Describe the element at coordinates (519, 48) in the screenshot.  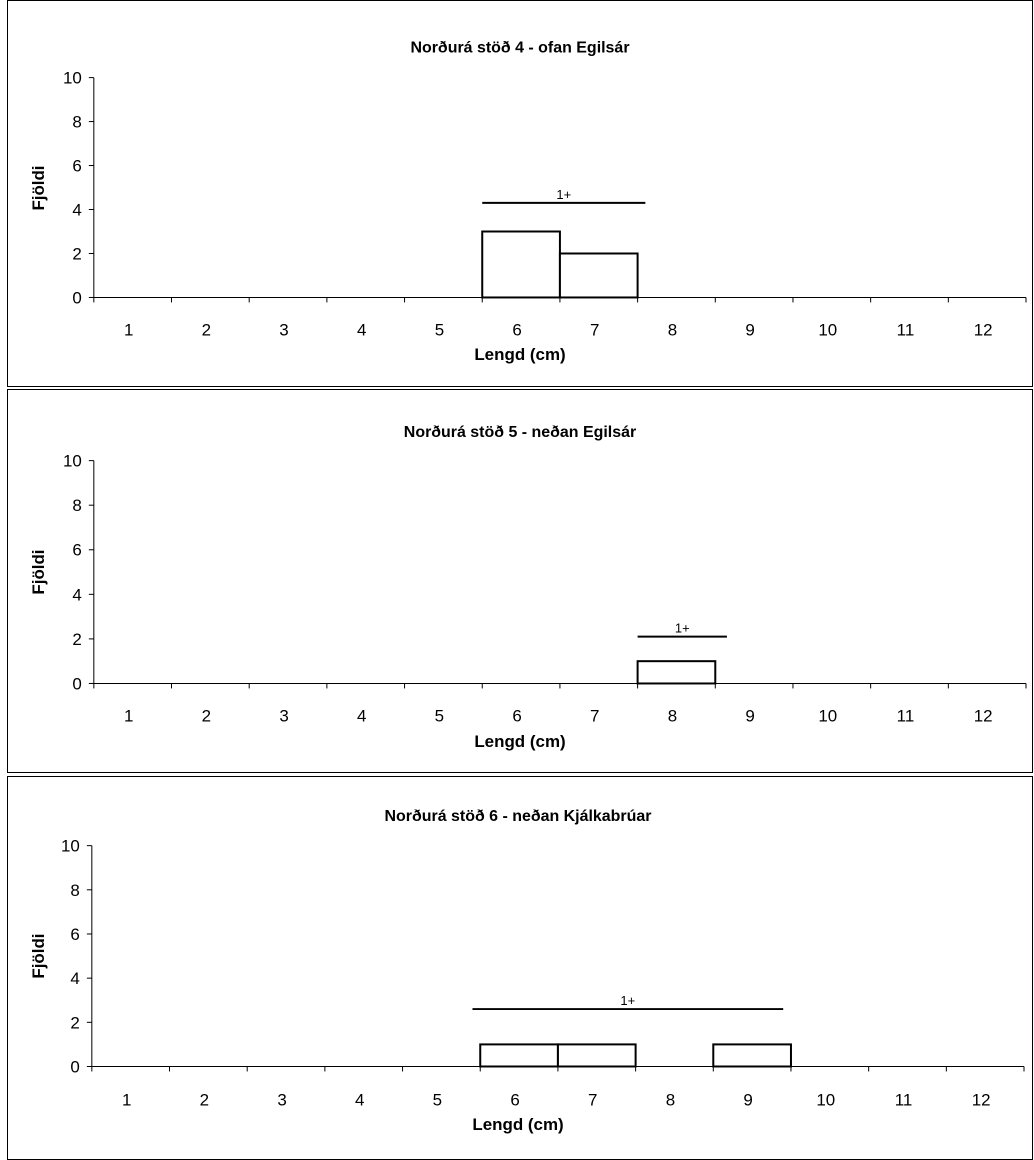
I see `chart-title: Norðurá stöð 4 - ofan Egilsár` at that location.